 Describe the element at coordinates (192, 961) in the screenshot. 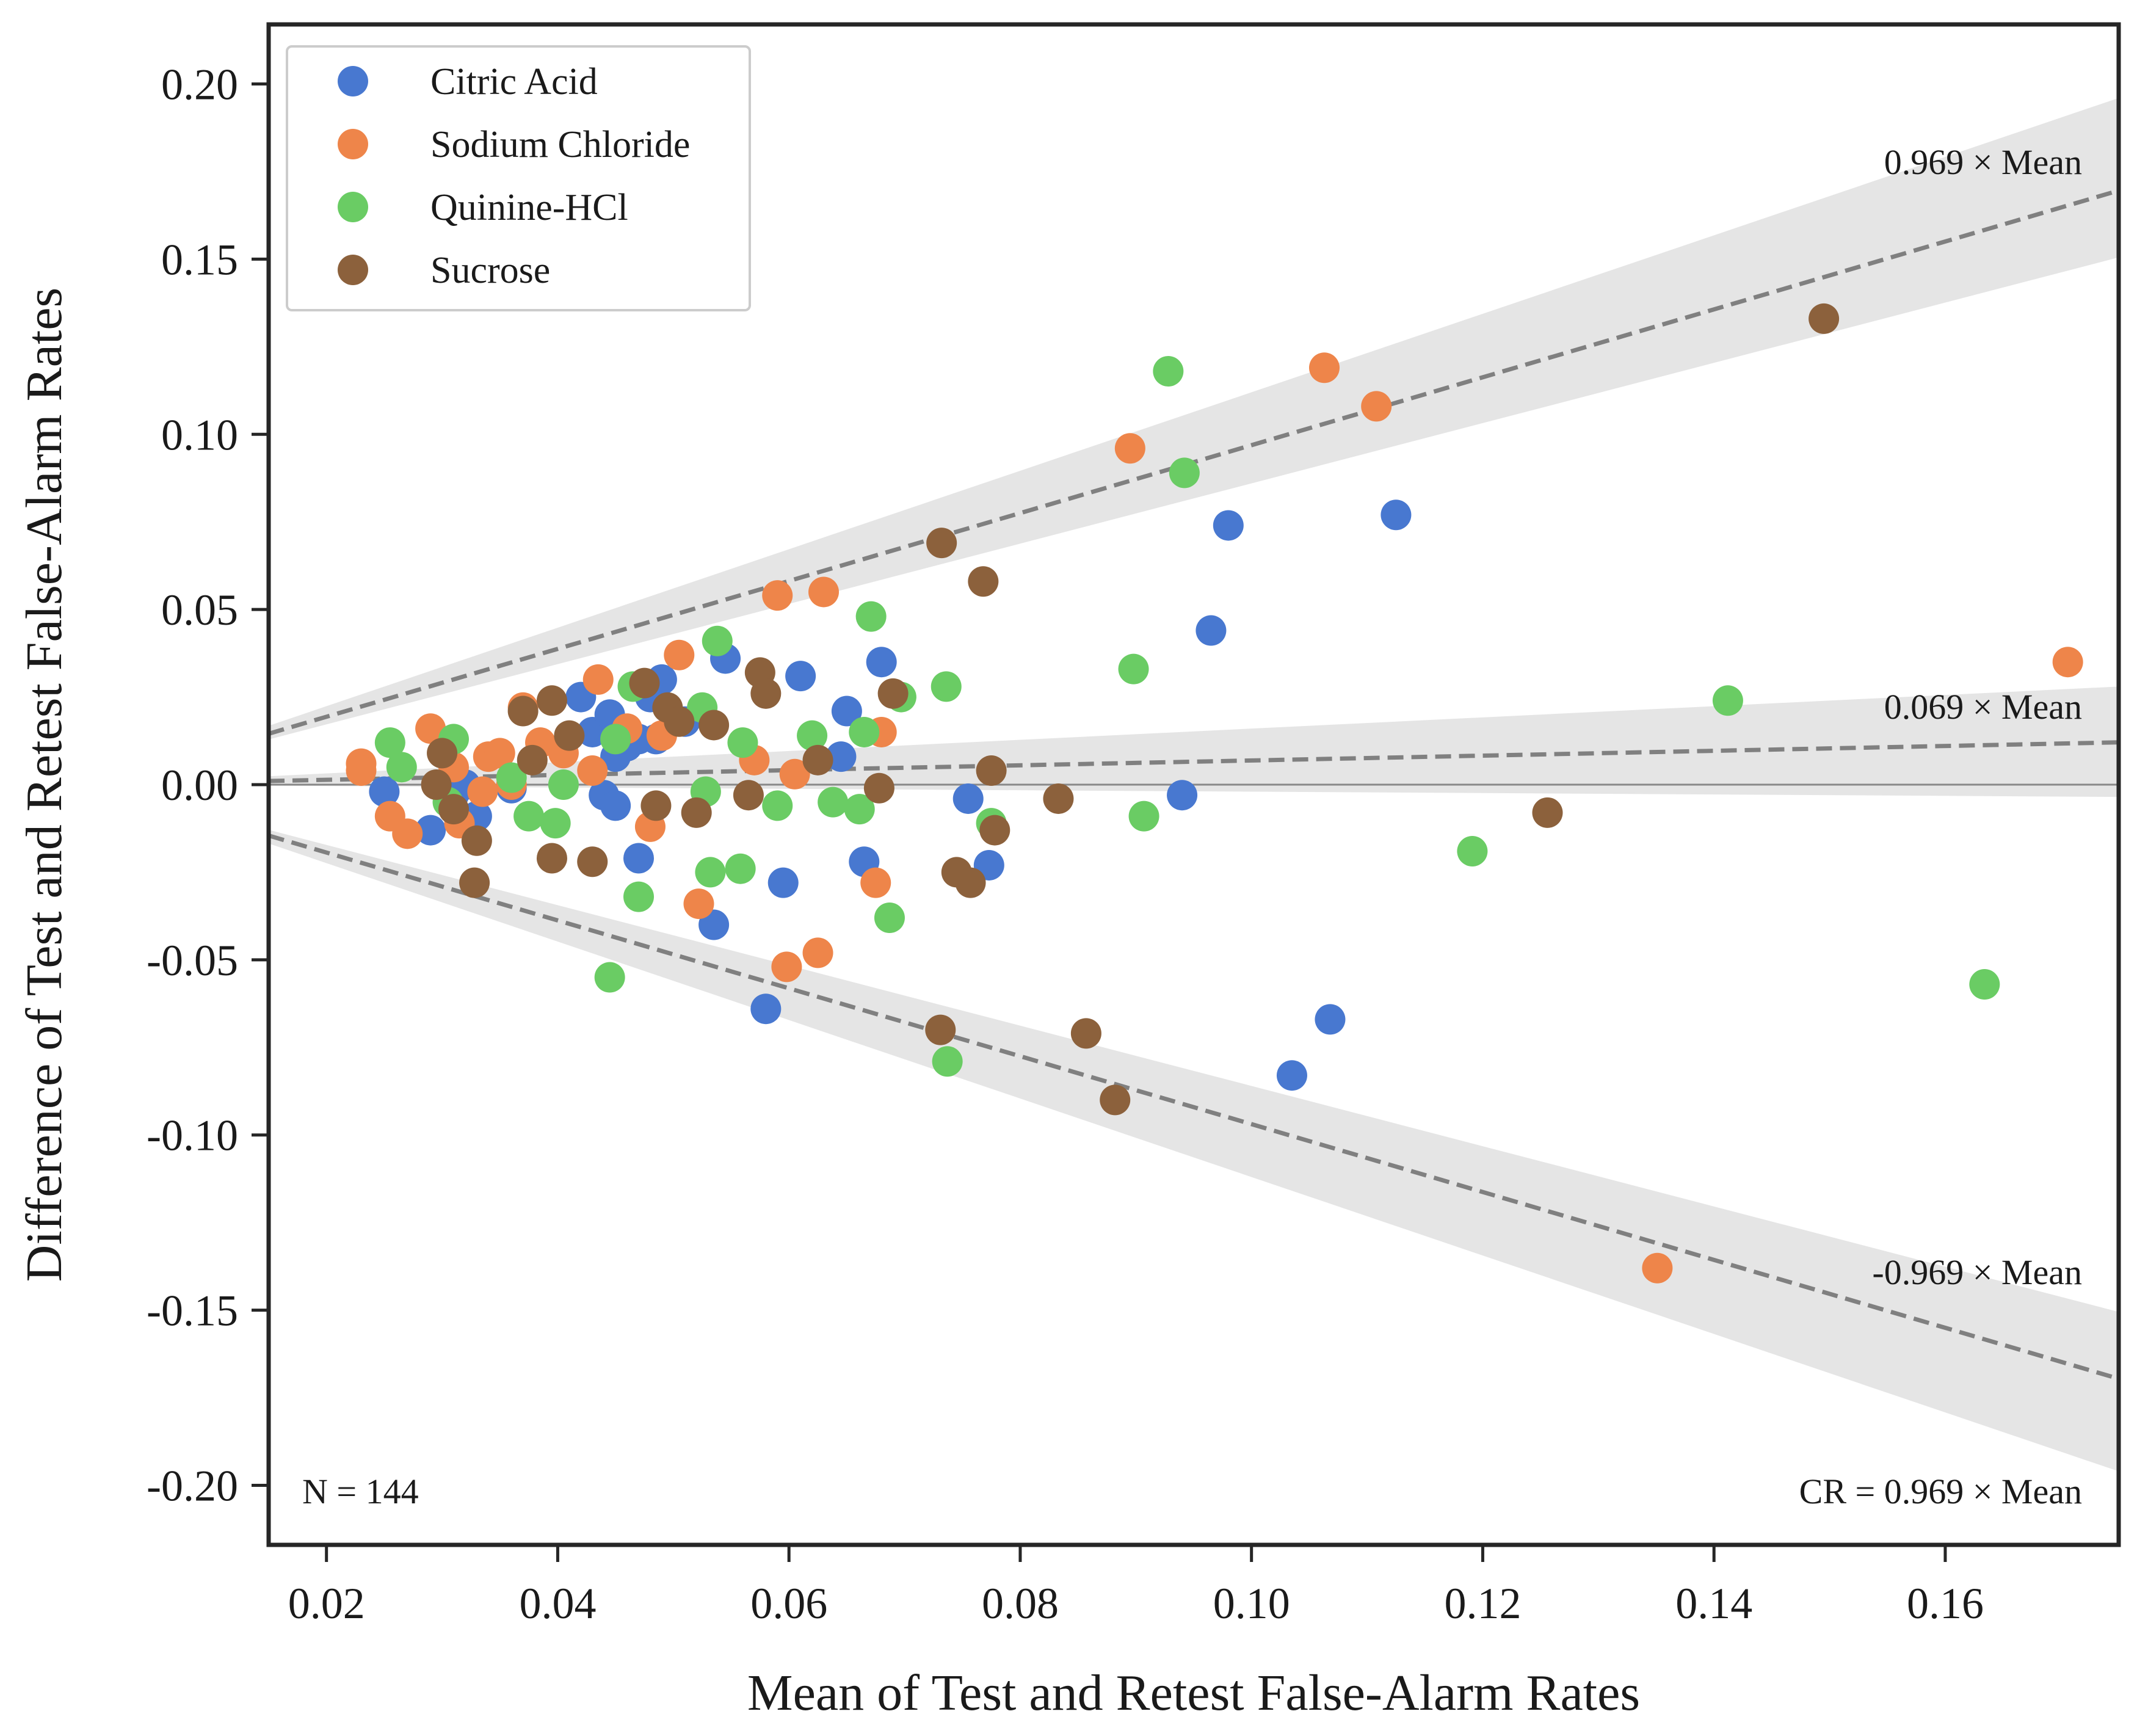

I see `y-tick-label-5: -0.05` at that location.